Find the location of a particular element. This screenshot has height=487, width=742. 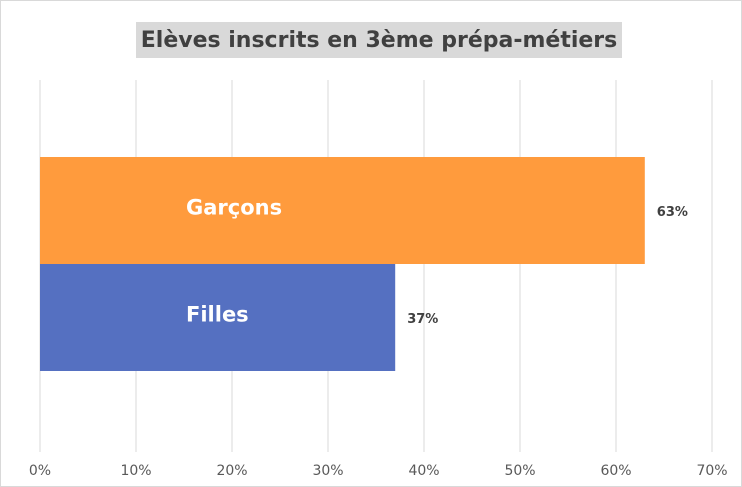

x-tick-label: 20% is located at coordinates (231, 471).